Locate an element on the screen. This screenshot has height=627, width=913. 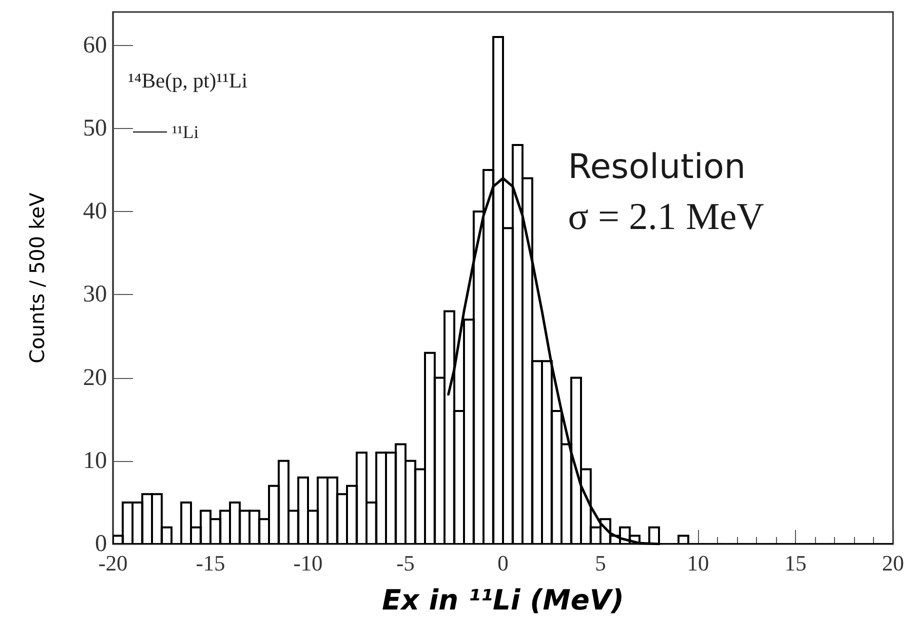
y-tick-label: 20 is located at coordinates (95, 377).